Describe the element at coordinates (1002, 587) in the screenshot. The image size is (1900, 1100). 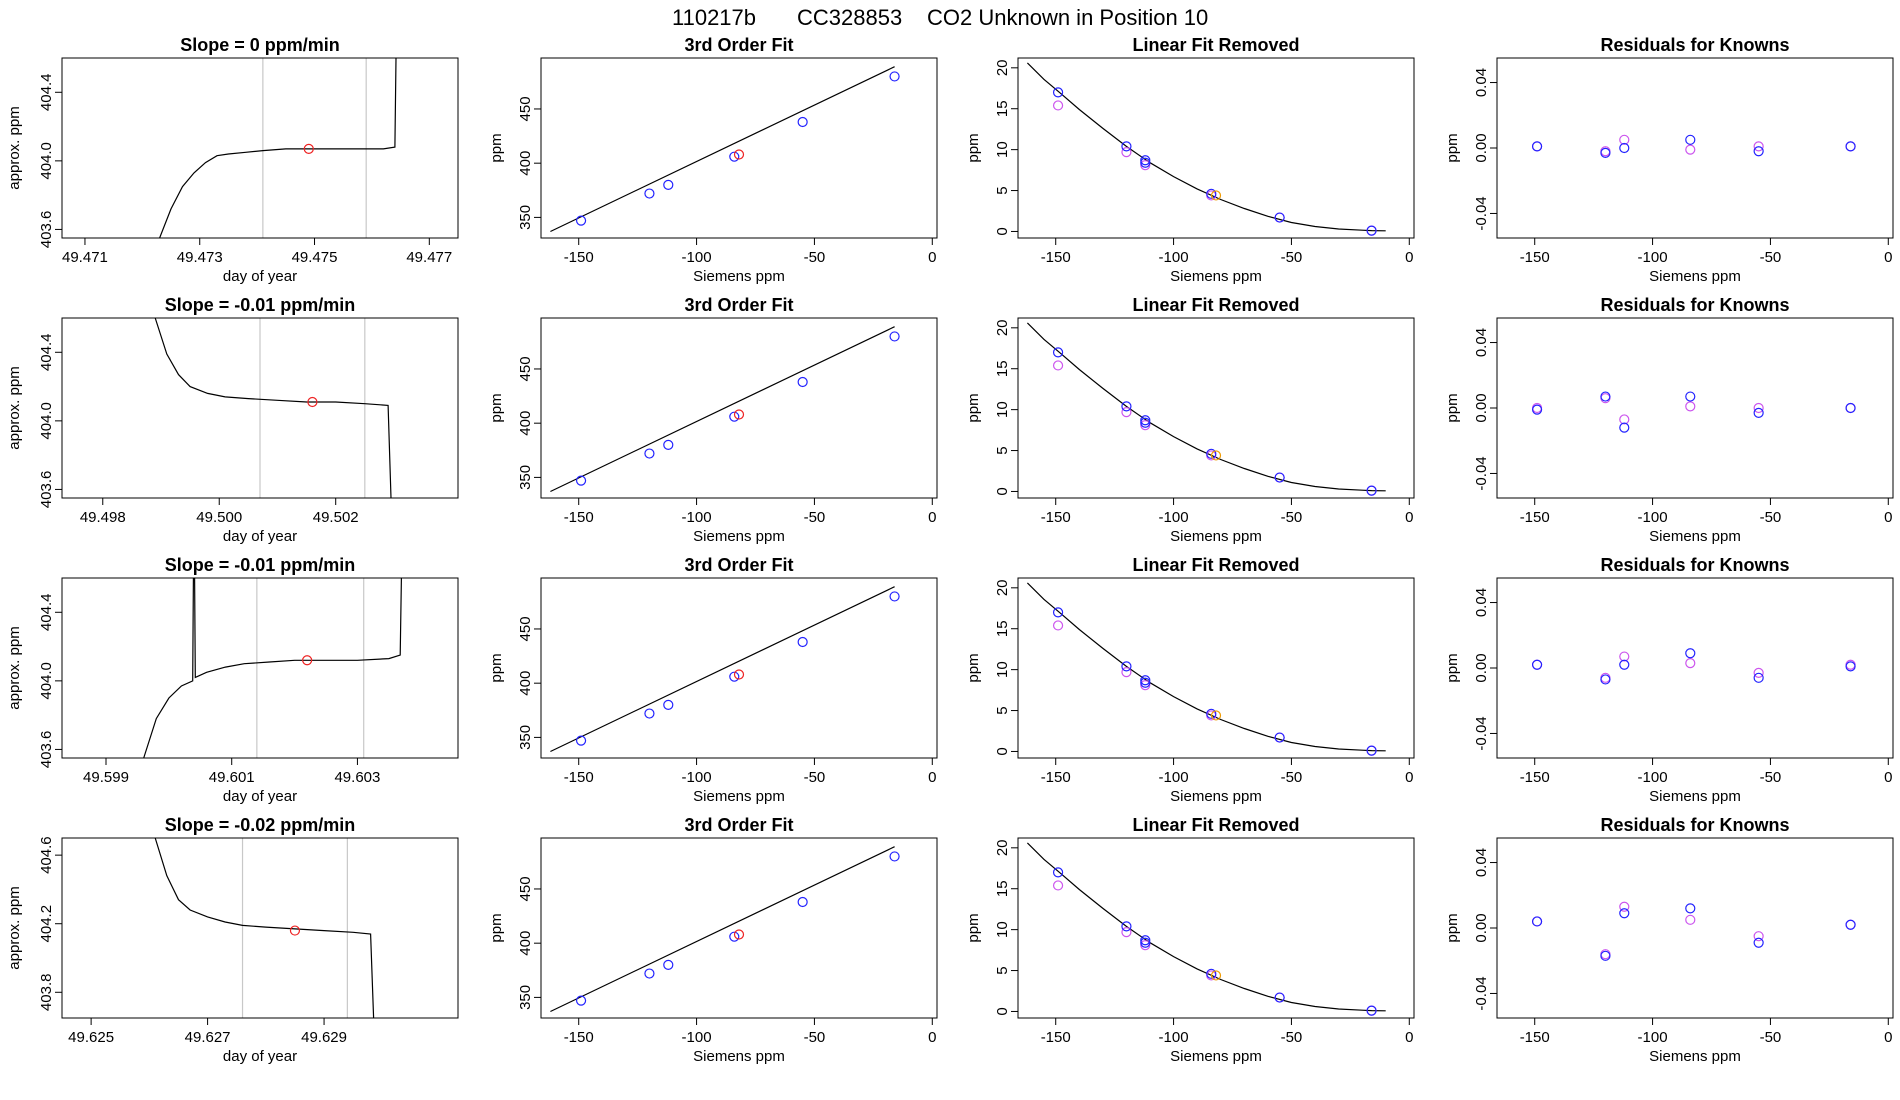
I see `y-tick-label-4: 20` at that location.